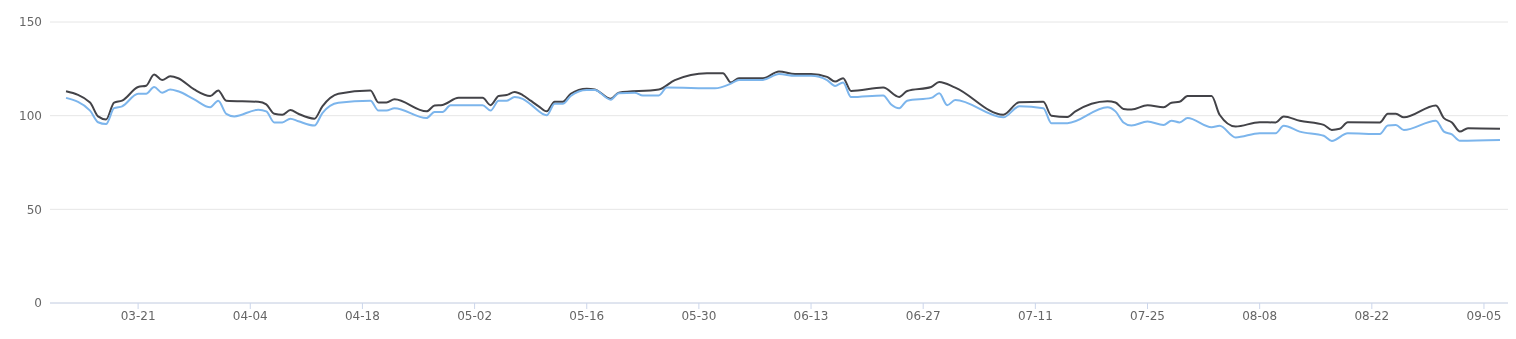 This screenshot has width=1516, height=339. What do you see at coordinates (362, 315) in the screenshot?
I see `x-tick-label: 04-18` at bounding box center [362, 315].